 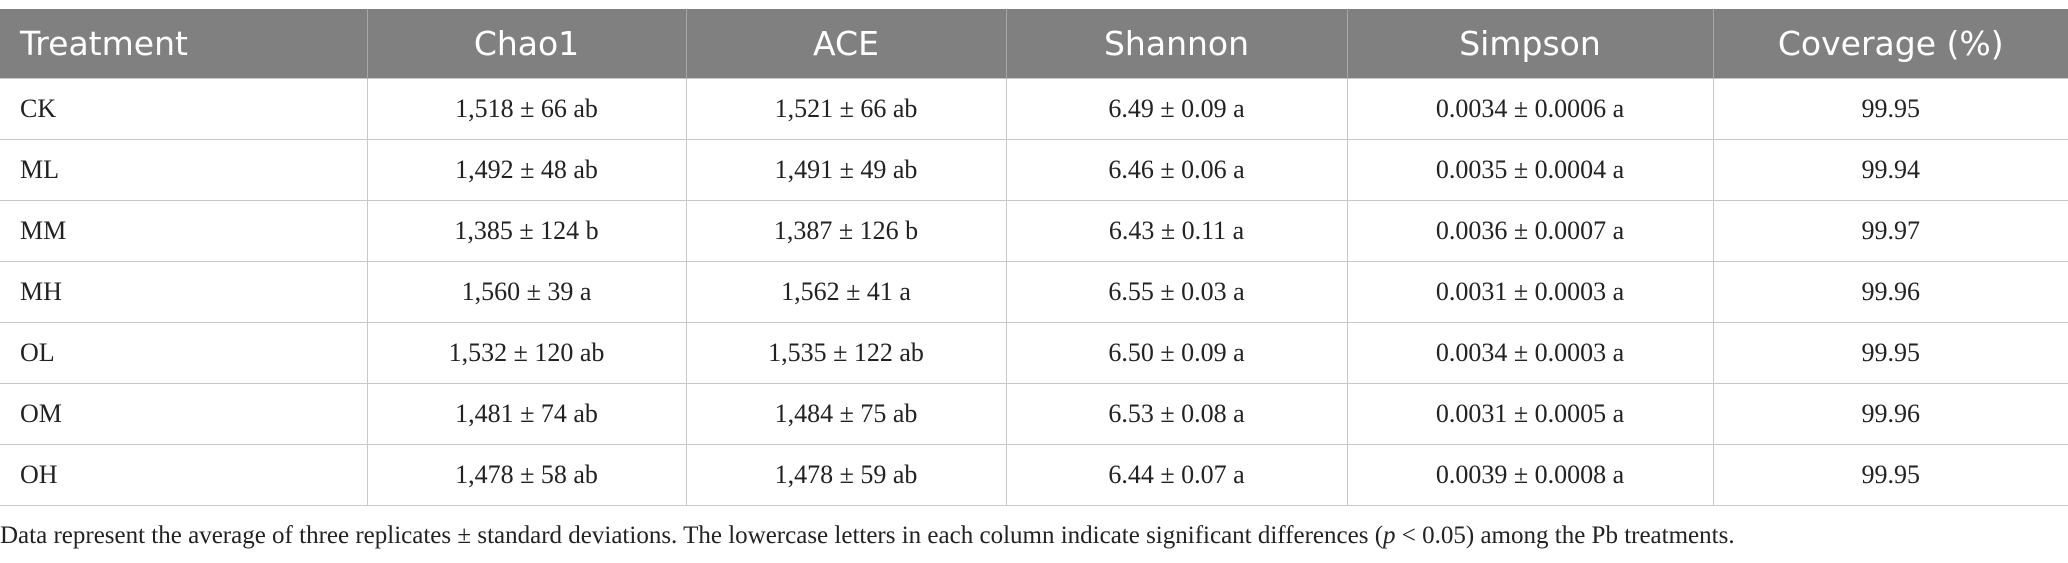 What do you see at coordinates (184, 170) in the screenshot?
I see `table-cell: ML` at bounding box center [184, 170].